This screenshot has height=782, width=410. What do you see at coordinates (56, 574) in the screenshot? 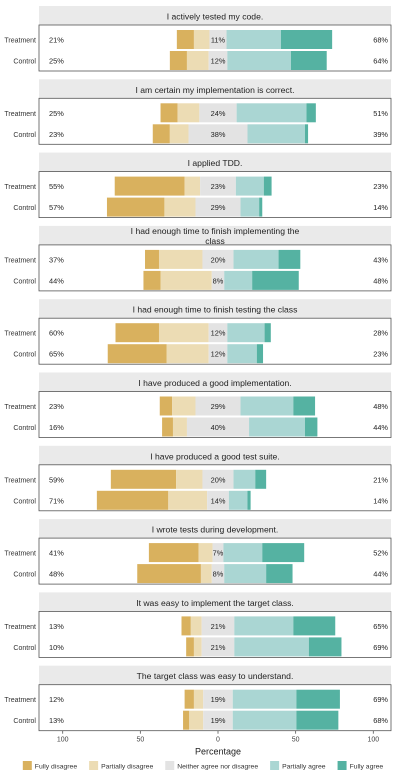
I see `left-percent-label: 48%` at bounding box center [56, 574].